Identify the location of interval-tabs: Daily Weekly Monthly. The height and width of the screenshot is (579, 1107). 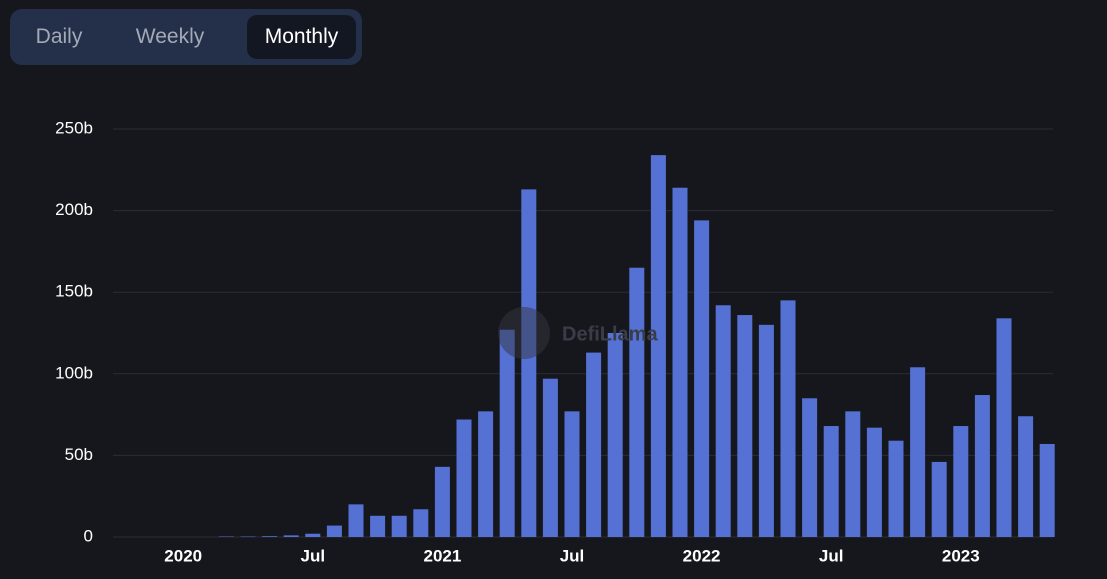
(186, 37).